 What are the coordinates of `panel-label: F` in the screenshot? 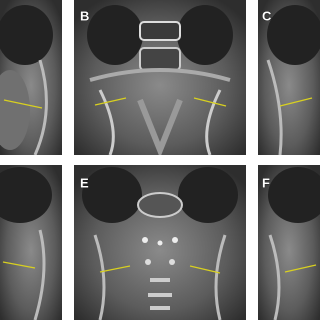 It's located at (266, 182).